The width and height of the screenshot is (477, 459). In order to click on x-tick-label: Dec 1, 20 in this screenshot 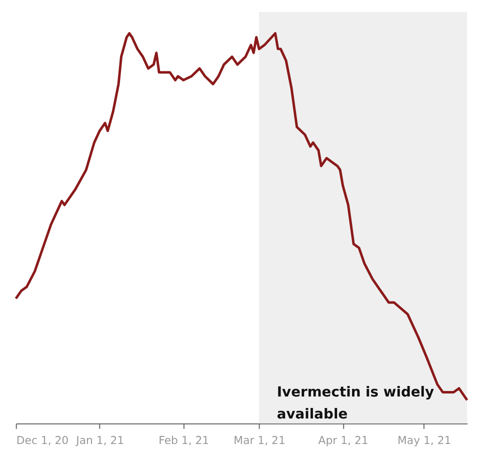, I will do `click(42, 440)`.